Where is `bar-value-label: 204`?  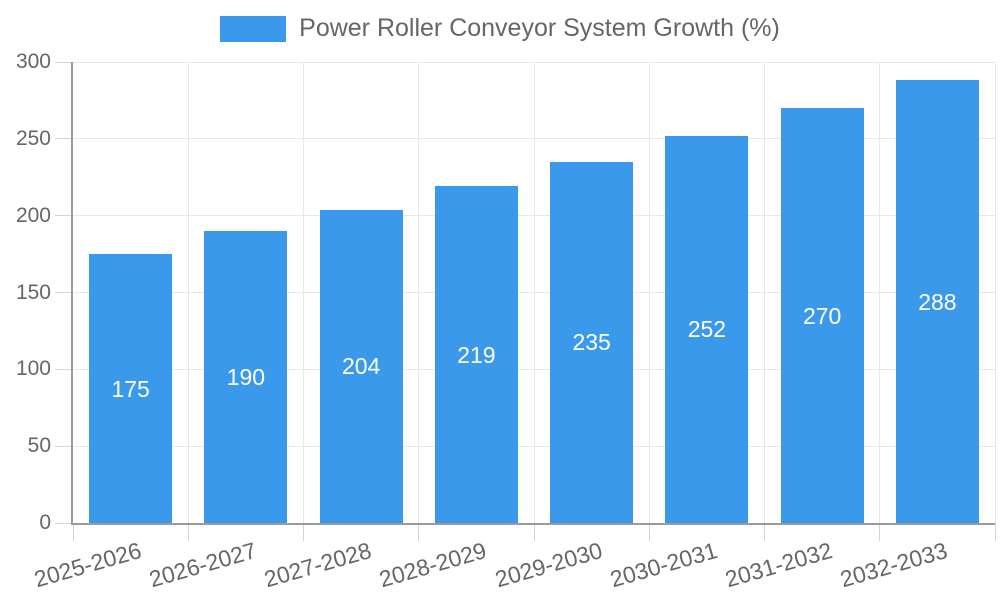
bar-value-label: 204 is located at coordinates (361, 366).